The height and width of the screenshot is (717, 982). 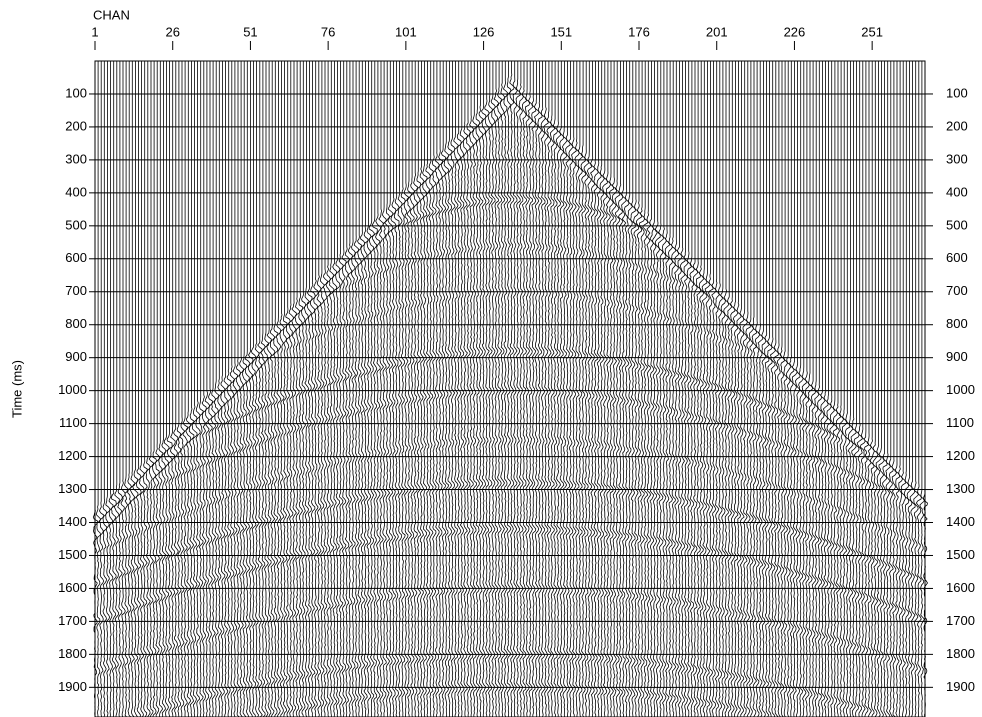 I want to click on y-tick-label: 1800, so click(x=72, y=653).